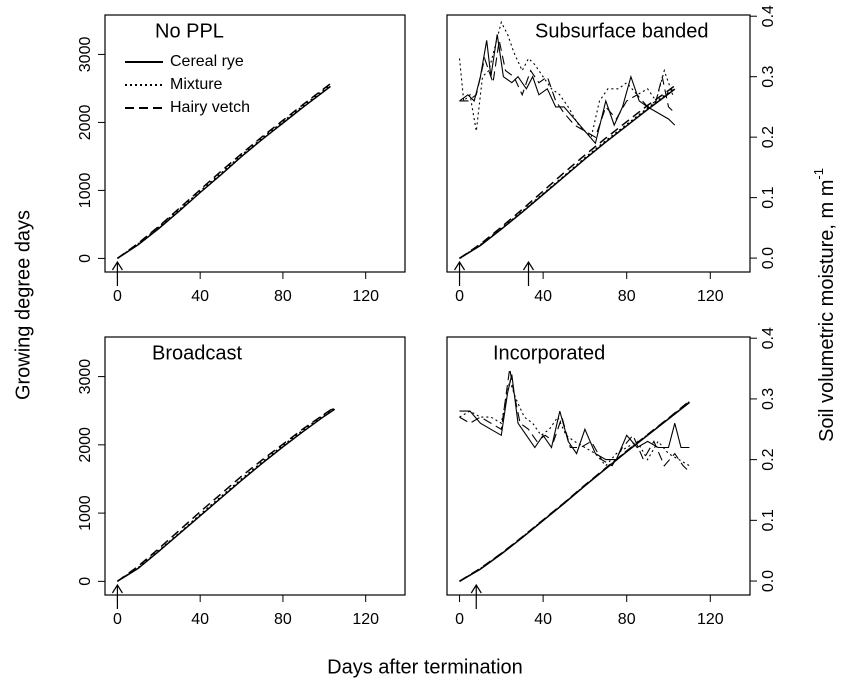  Describe the element at coordinates (197, 353) in the screenshot. I see `panel-title: Broadcast` at that location.